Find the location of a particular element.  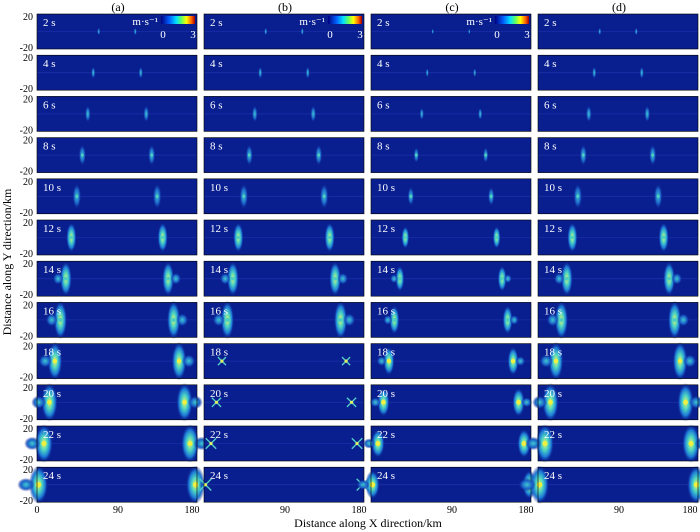

colorbar-min: 0 is located at coordinates (163, 35).